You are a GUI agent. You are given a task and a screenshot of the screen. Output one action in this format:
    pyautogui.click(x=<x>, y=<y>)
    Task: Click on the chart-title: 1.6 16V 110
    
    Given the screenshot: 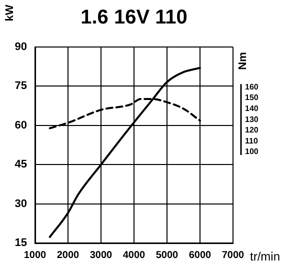 What is the action you would take?
    pyautogui.click(x=134, y=17)
    